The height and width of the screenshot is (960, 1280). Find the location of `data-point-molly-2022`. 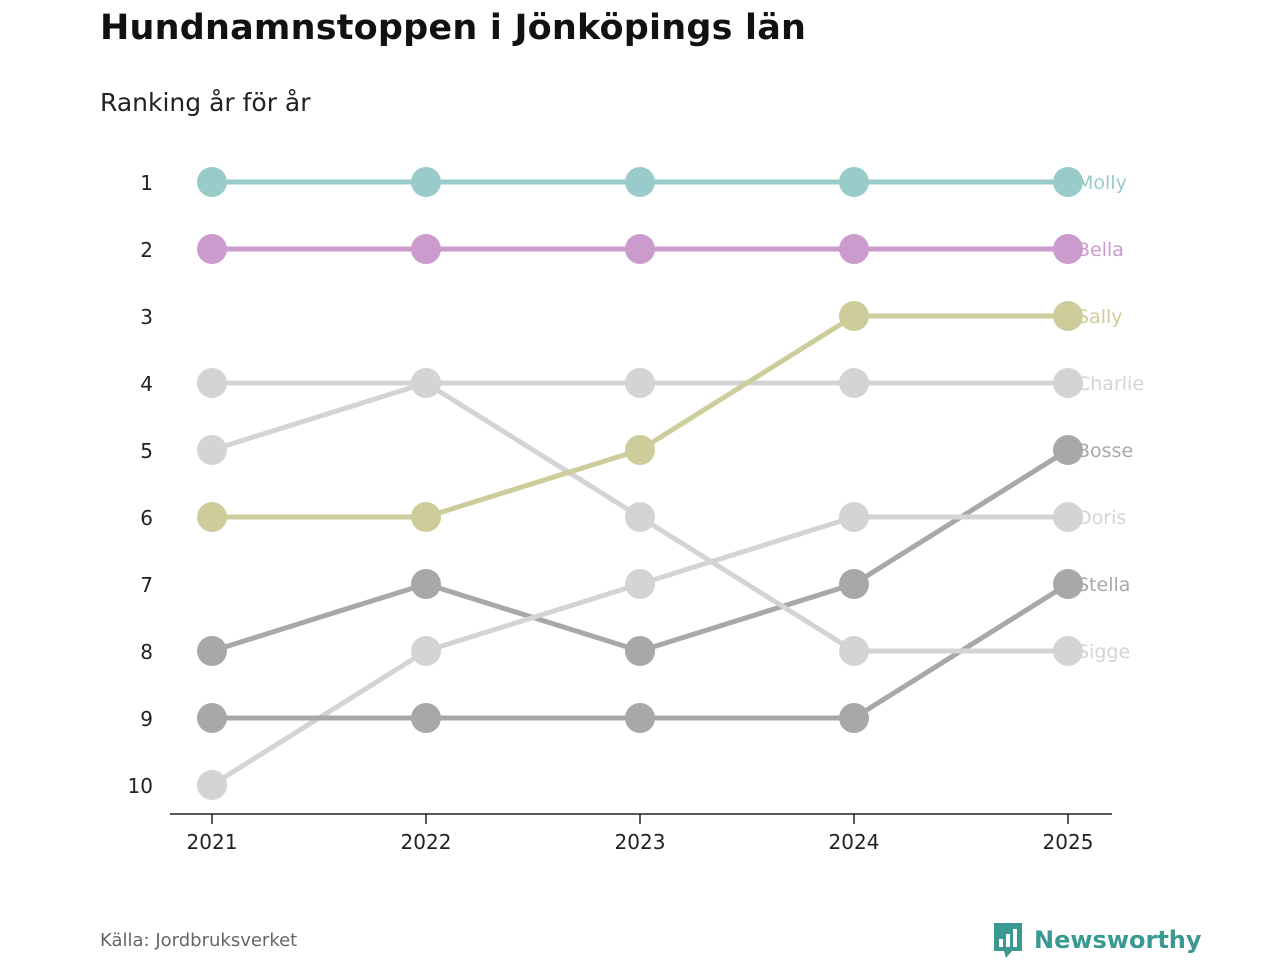

data-point-molly-2022 is located at coordinates (426, 182).